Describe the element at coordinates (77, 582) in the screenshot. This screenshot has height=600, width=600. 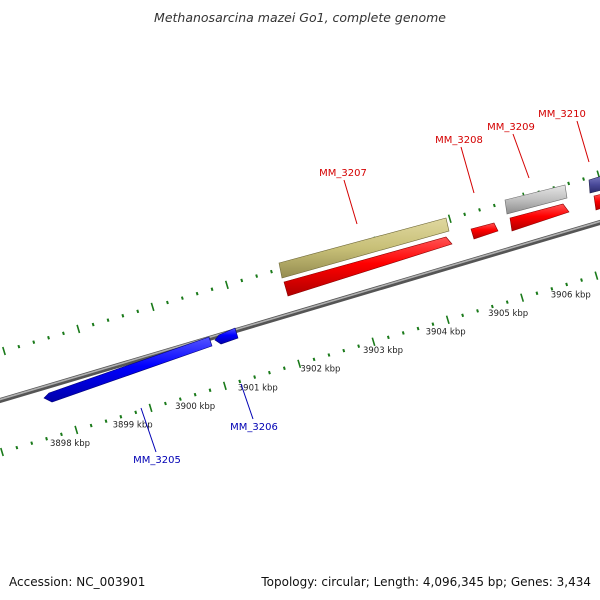
I see `accession-label: Accession: NC_003901` at that location.